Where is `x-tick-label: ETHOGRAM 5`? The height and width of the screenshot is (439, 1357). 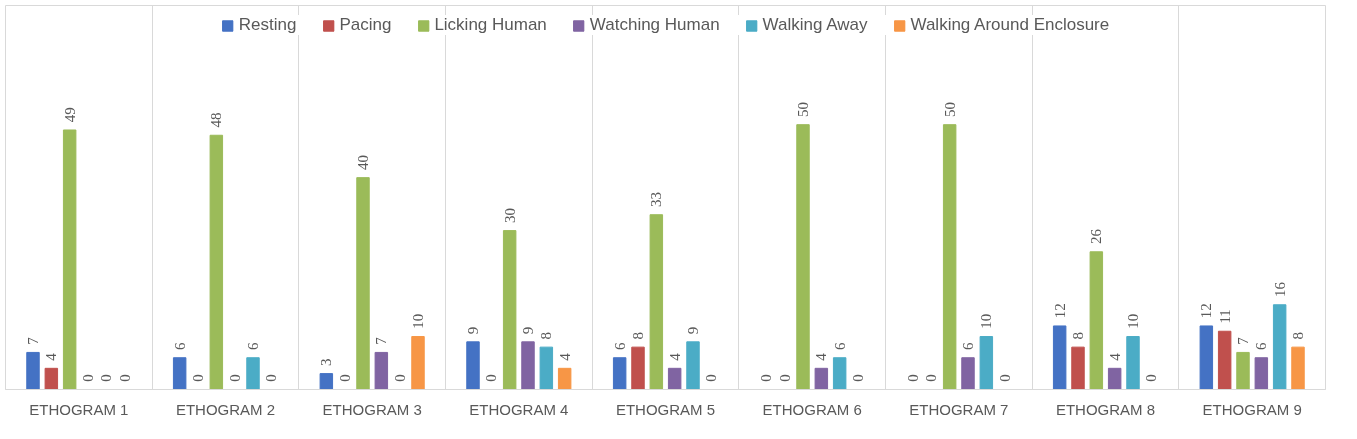
x-tick-label: ETHOGRAM 5 is located at coordinates (665, 409).